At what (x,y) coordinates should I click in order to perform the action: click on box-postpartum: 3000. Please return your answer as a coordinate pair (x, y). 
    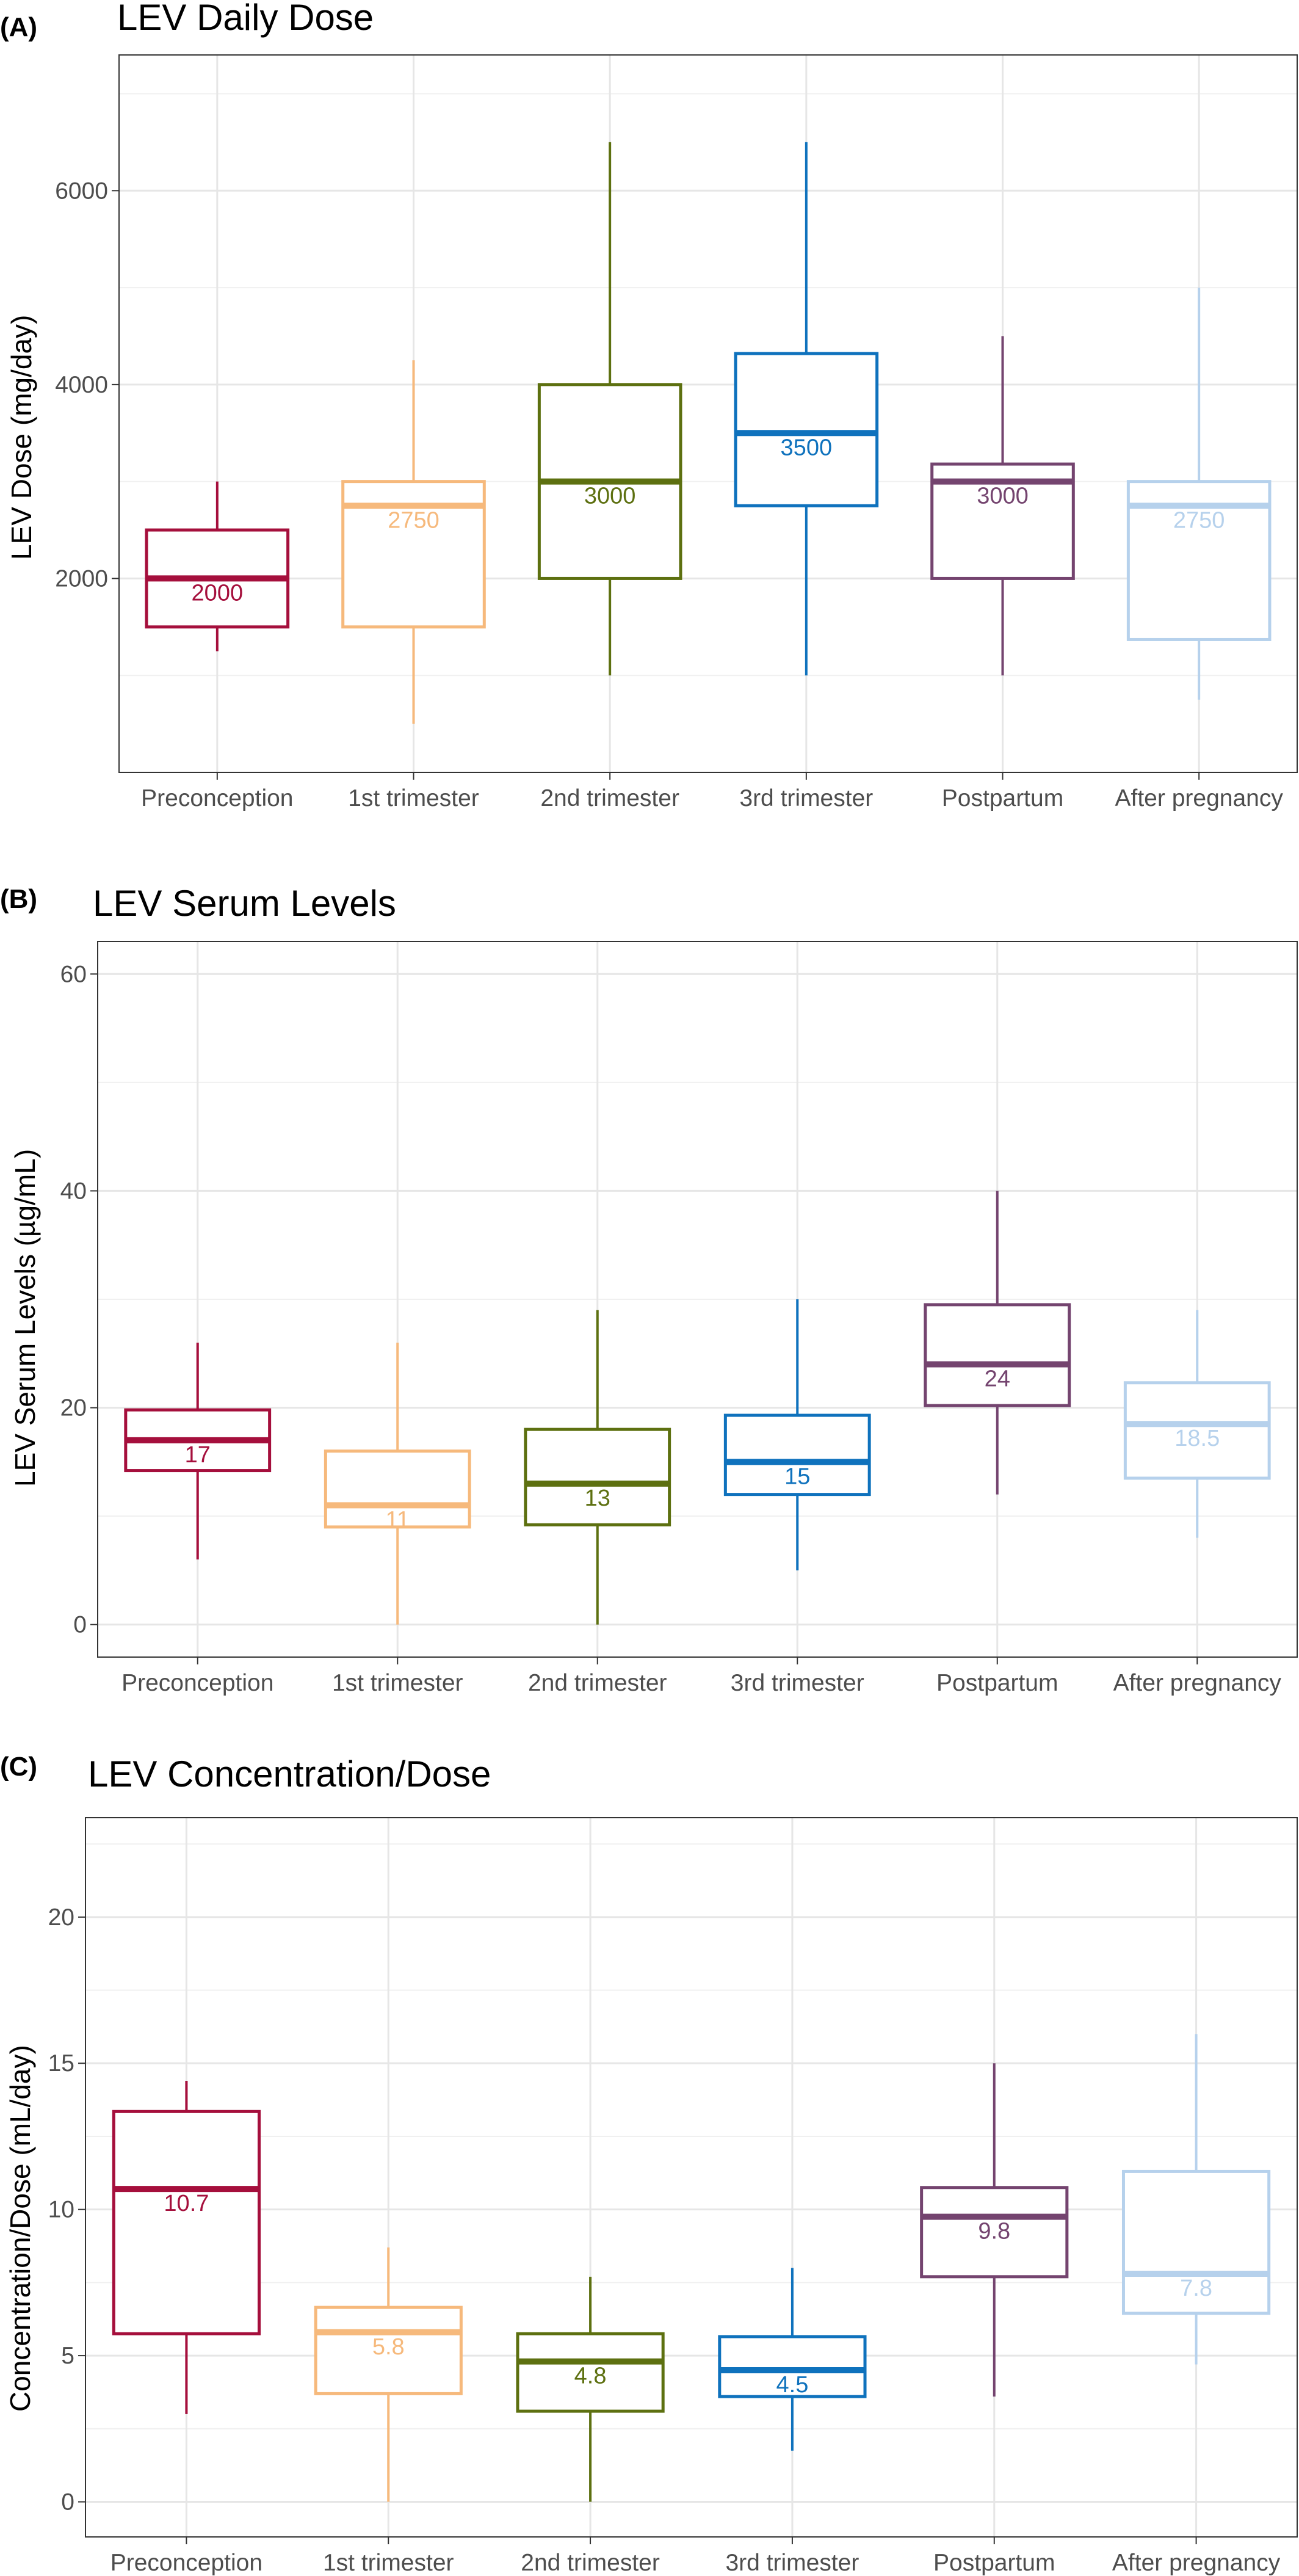
    Looking at the image, I should click on (1003, 506).